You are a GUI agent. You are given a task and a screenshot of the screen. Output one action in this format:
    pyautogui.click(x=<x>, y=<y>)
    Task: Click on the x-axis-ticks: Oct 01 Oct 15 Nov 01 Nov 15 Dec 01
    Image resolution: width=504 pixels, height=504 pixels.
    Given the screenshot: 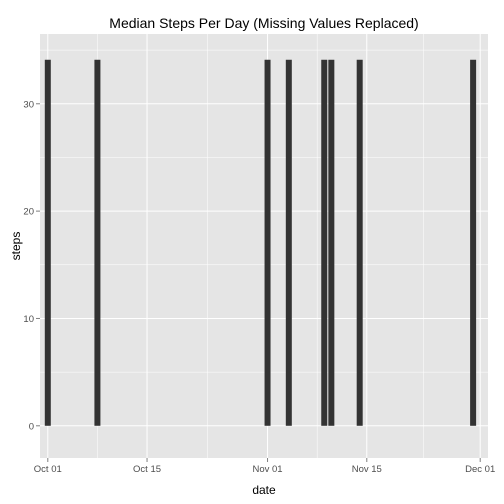 What is the action you would take?
    pyautogui.click(x=264, y=466)
    